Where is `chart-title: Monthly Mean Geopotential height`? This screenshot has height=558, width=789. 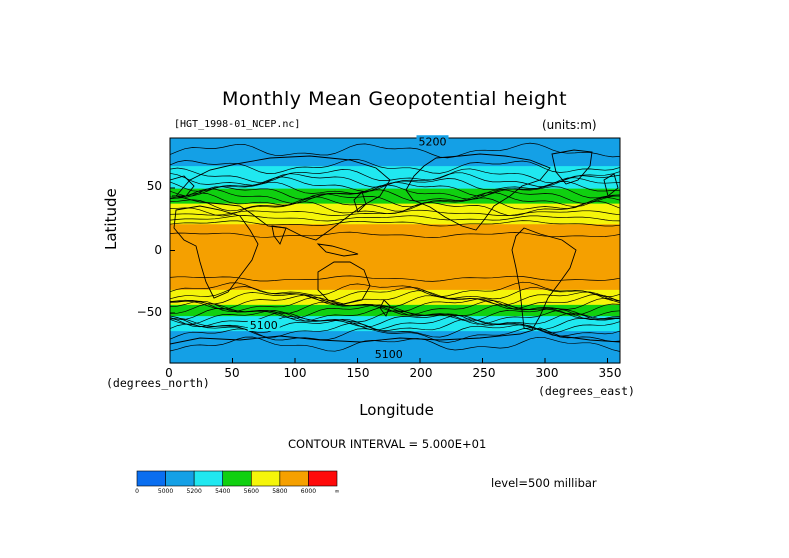 chart-title: Monthly Mean Geopotential height is located at coordinates (394, 99).